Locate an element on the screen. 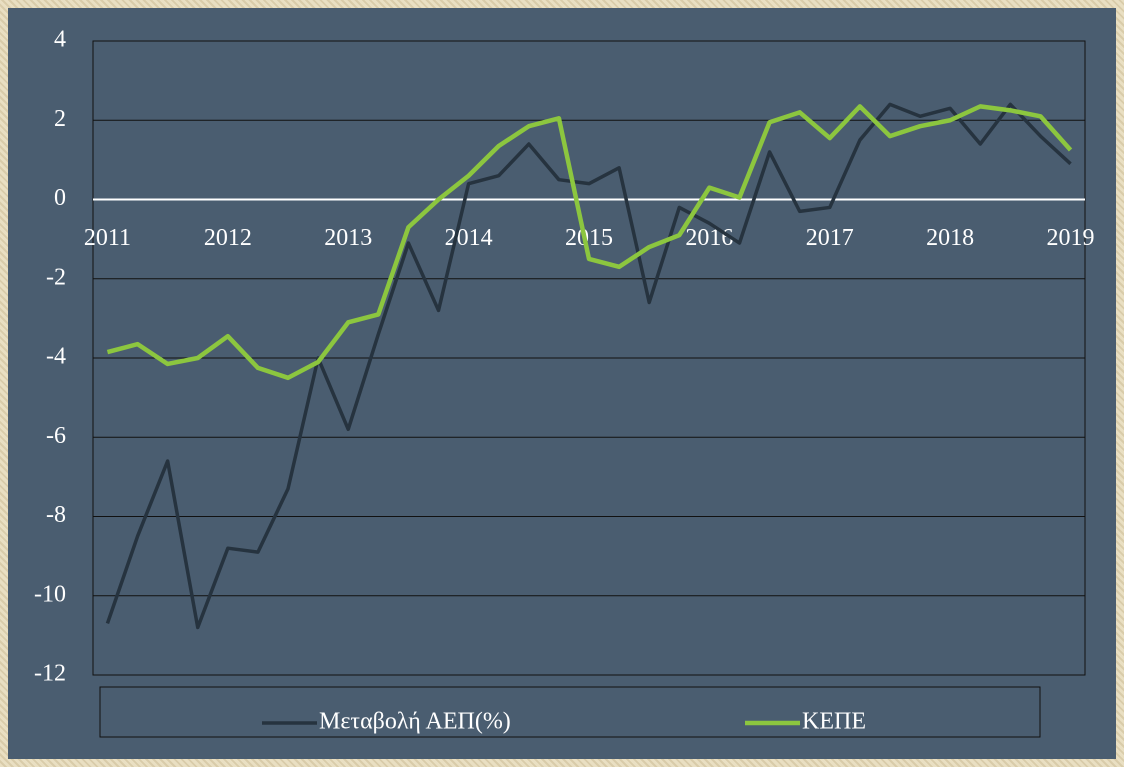  y-tick-label: -8 is located at coordinates (56, 515).